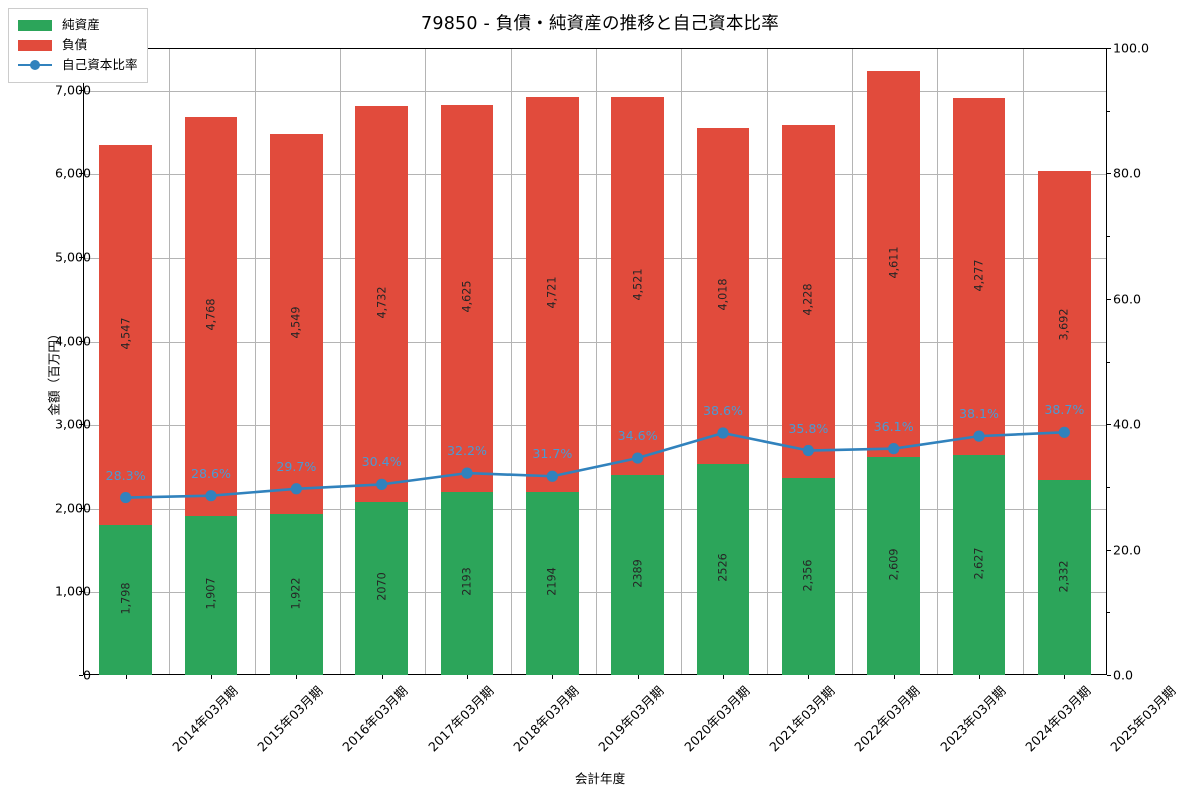 This screenshot has height=800, width=1200. Describe the element at coordinates (600, 24) in the screenshot. I see `chart-title: 79850 - 負債・純資産の推移と自己資本比率` at that location.